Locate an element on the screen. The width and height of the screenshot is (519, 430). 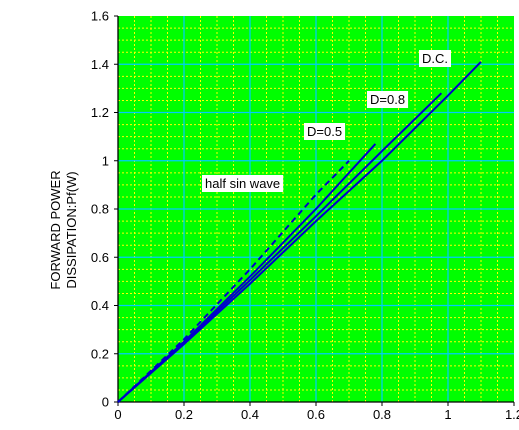
annotation-label: D=0.5 is located at coordinates (324, 131).